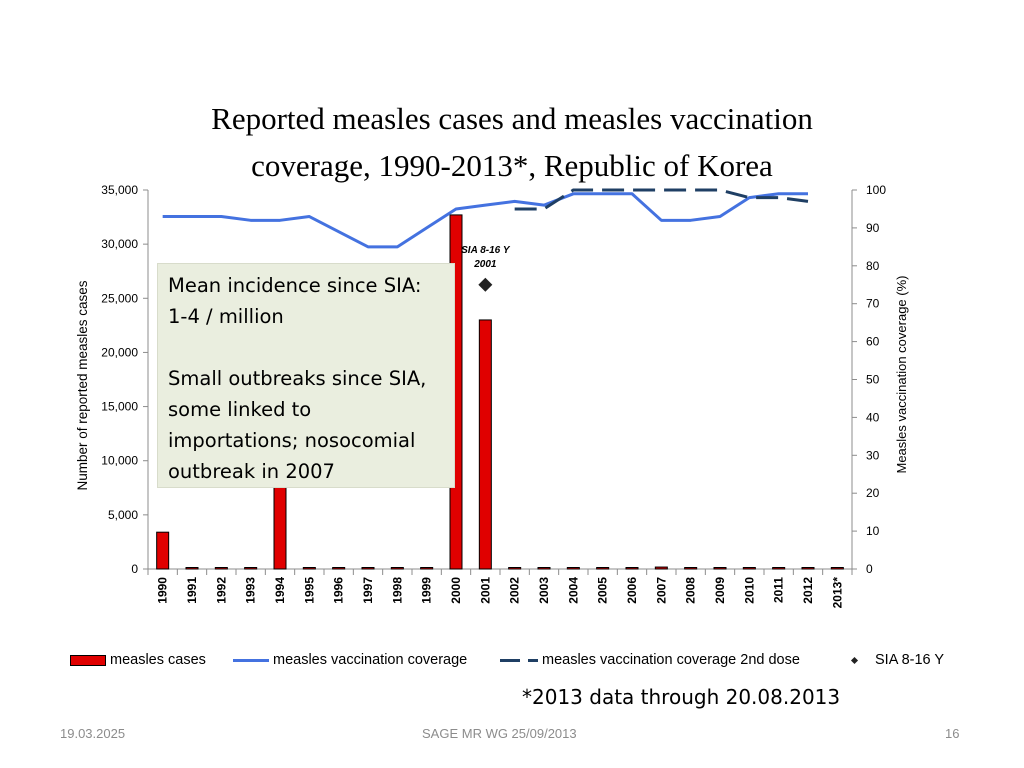 This screenshot has width=1024, height=768. Describe the element at coordinates (869, 569) in the screenshot. I see `y-tick-label-right: 0` at that location.